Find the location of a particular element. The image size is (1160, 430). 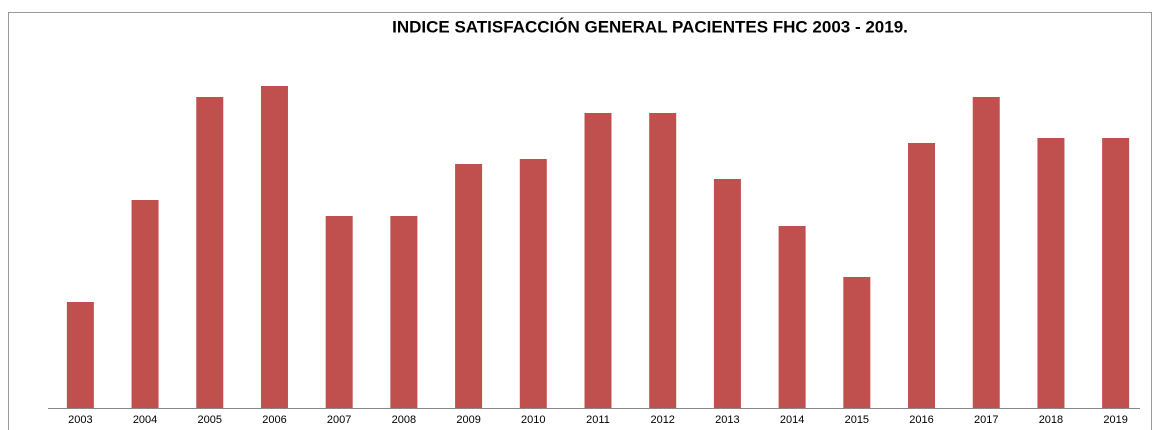

x-tick-label: 2006 is located at coordinates (274, 420).